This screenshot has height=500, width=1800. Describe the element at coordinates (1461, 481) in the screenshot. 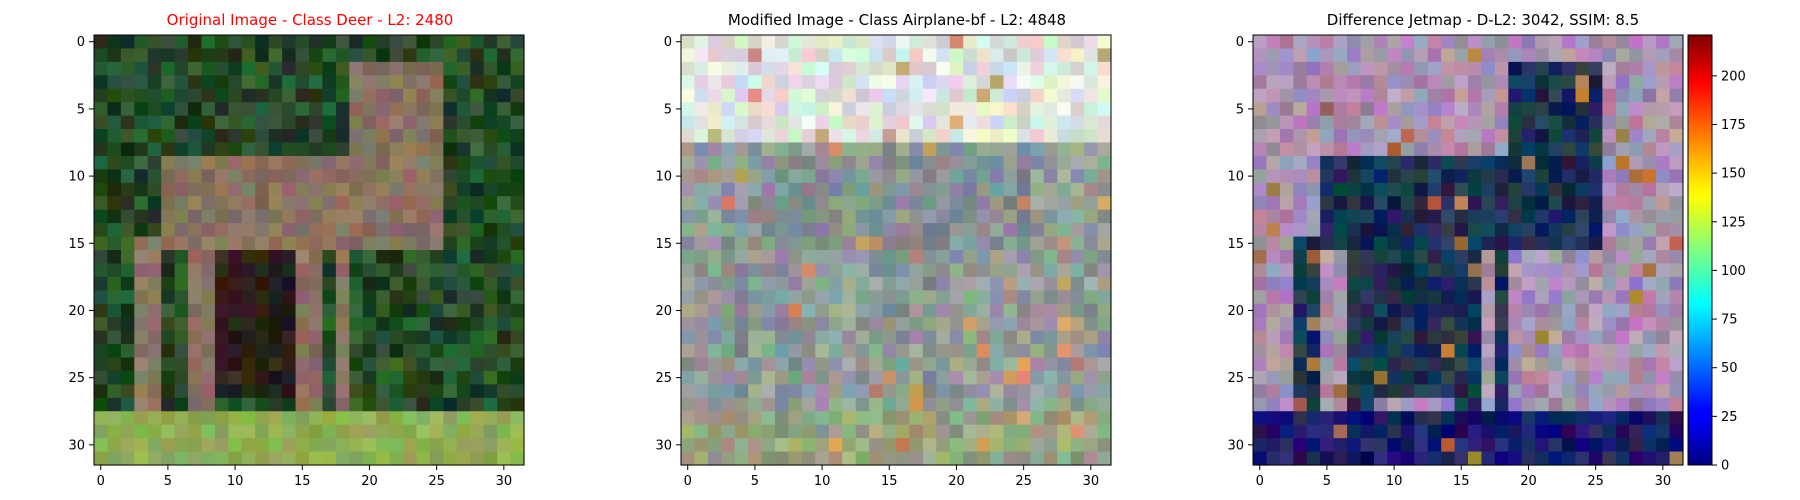

I see `x-tick-label: 15` at that location.